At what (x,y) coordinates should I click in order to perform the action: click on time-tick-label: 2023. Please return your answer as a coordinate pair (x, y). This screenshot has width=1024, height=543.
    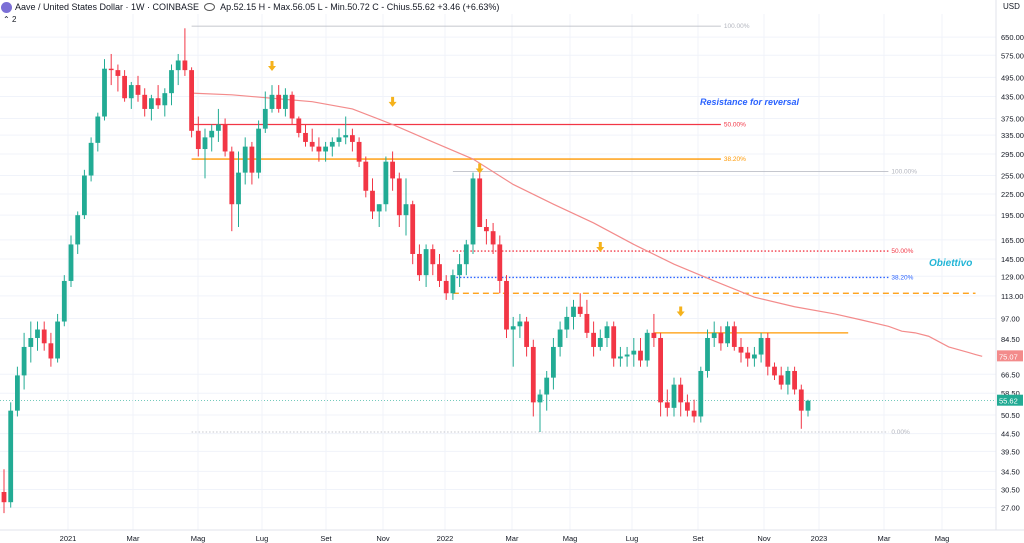
    Looking at the image, I should click on (819, 538).